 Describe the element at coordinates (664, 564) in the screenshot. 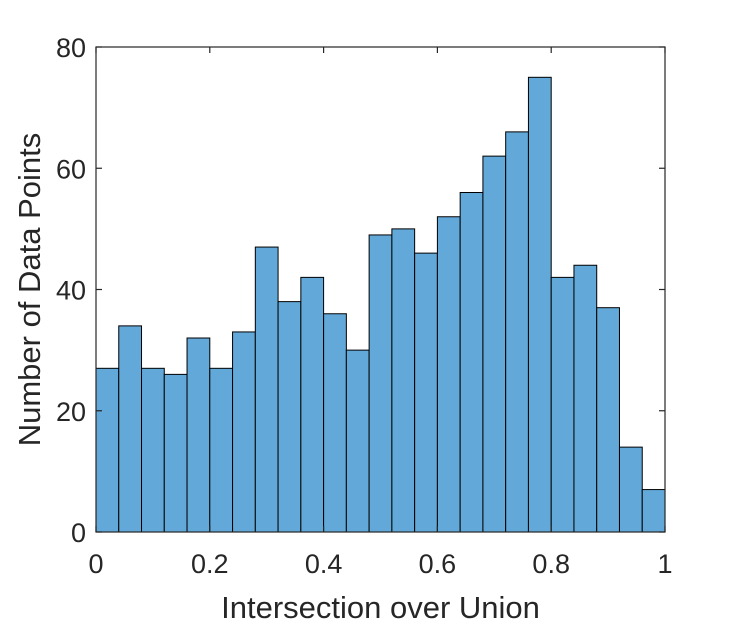

I see `x-tick-label: 1` at that location.